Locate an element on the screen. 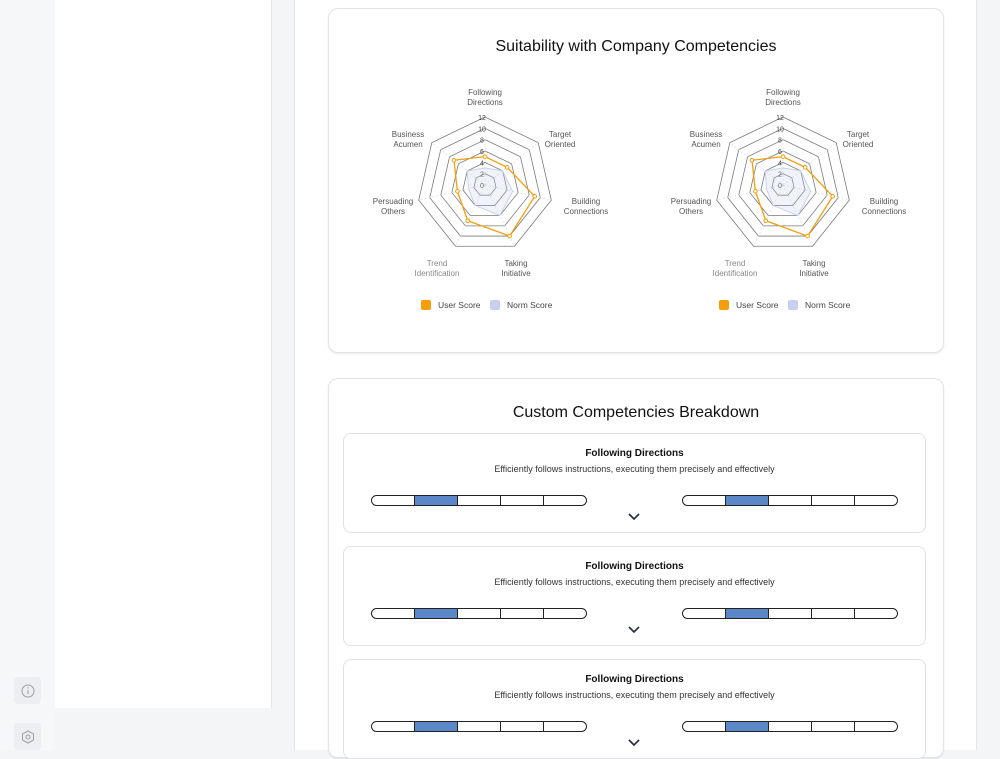 This screenshot has height=759, width=1000. hexagon-settings-icon is located at coordinates (27, 736).